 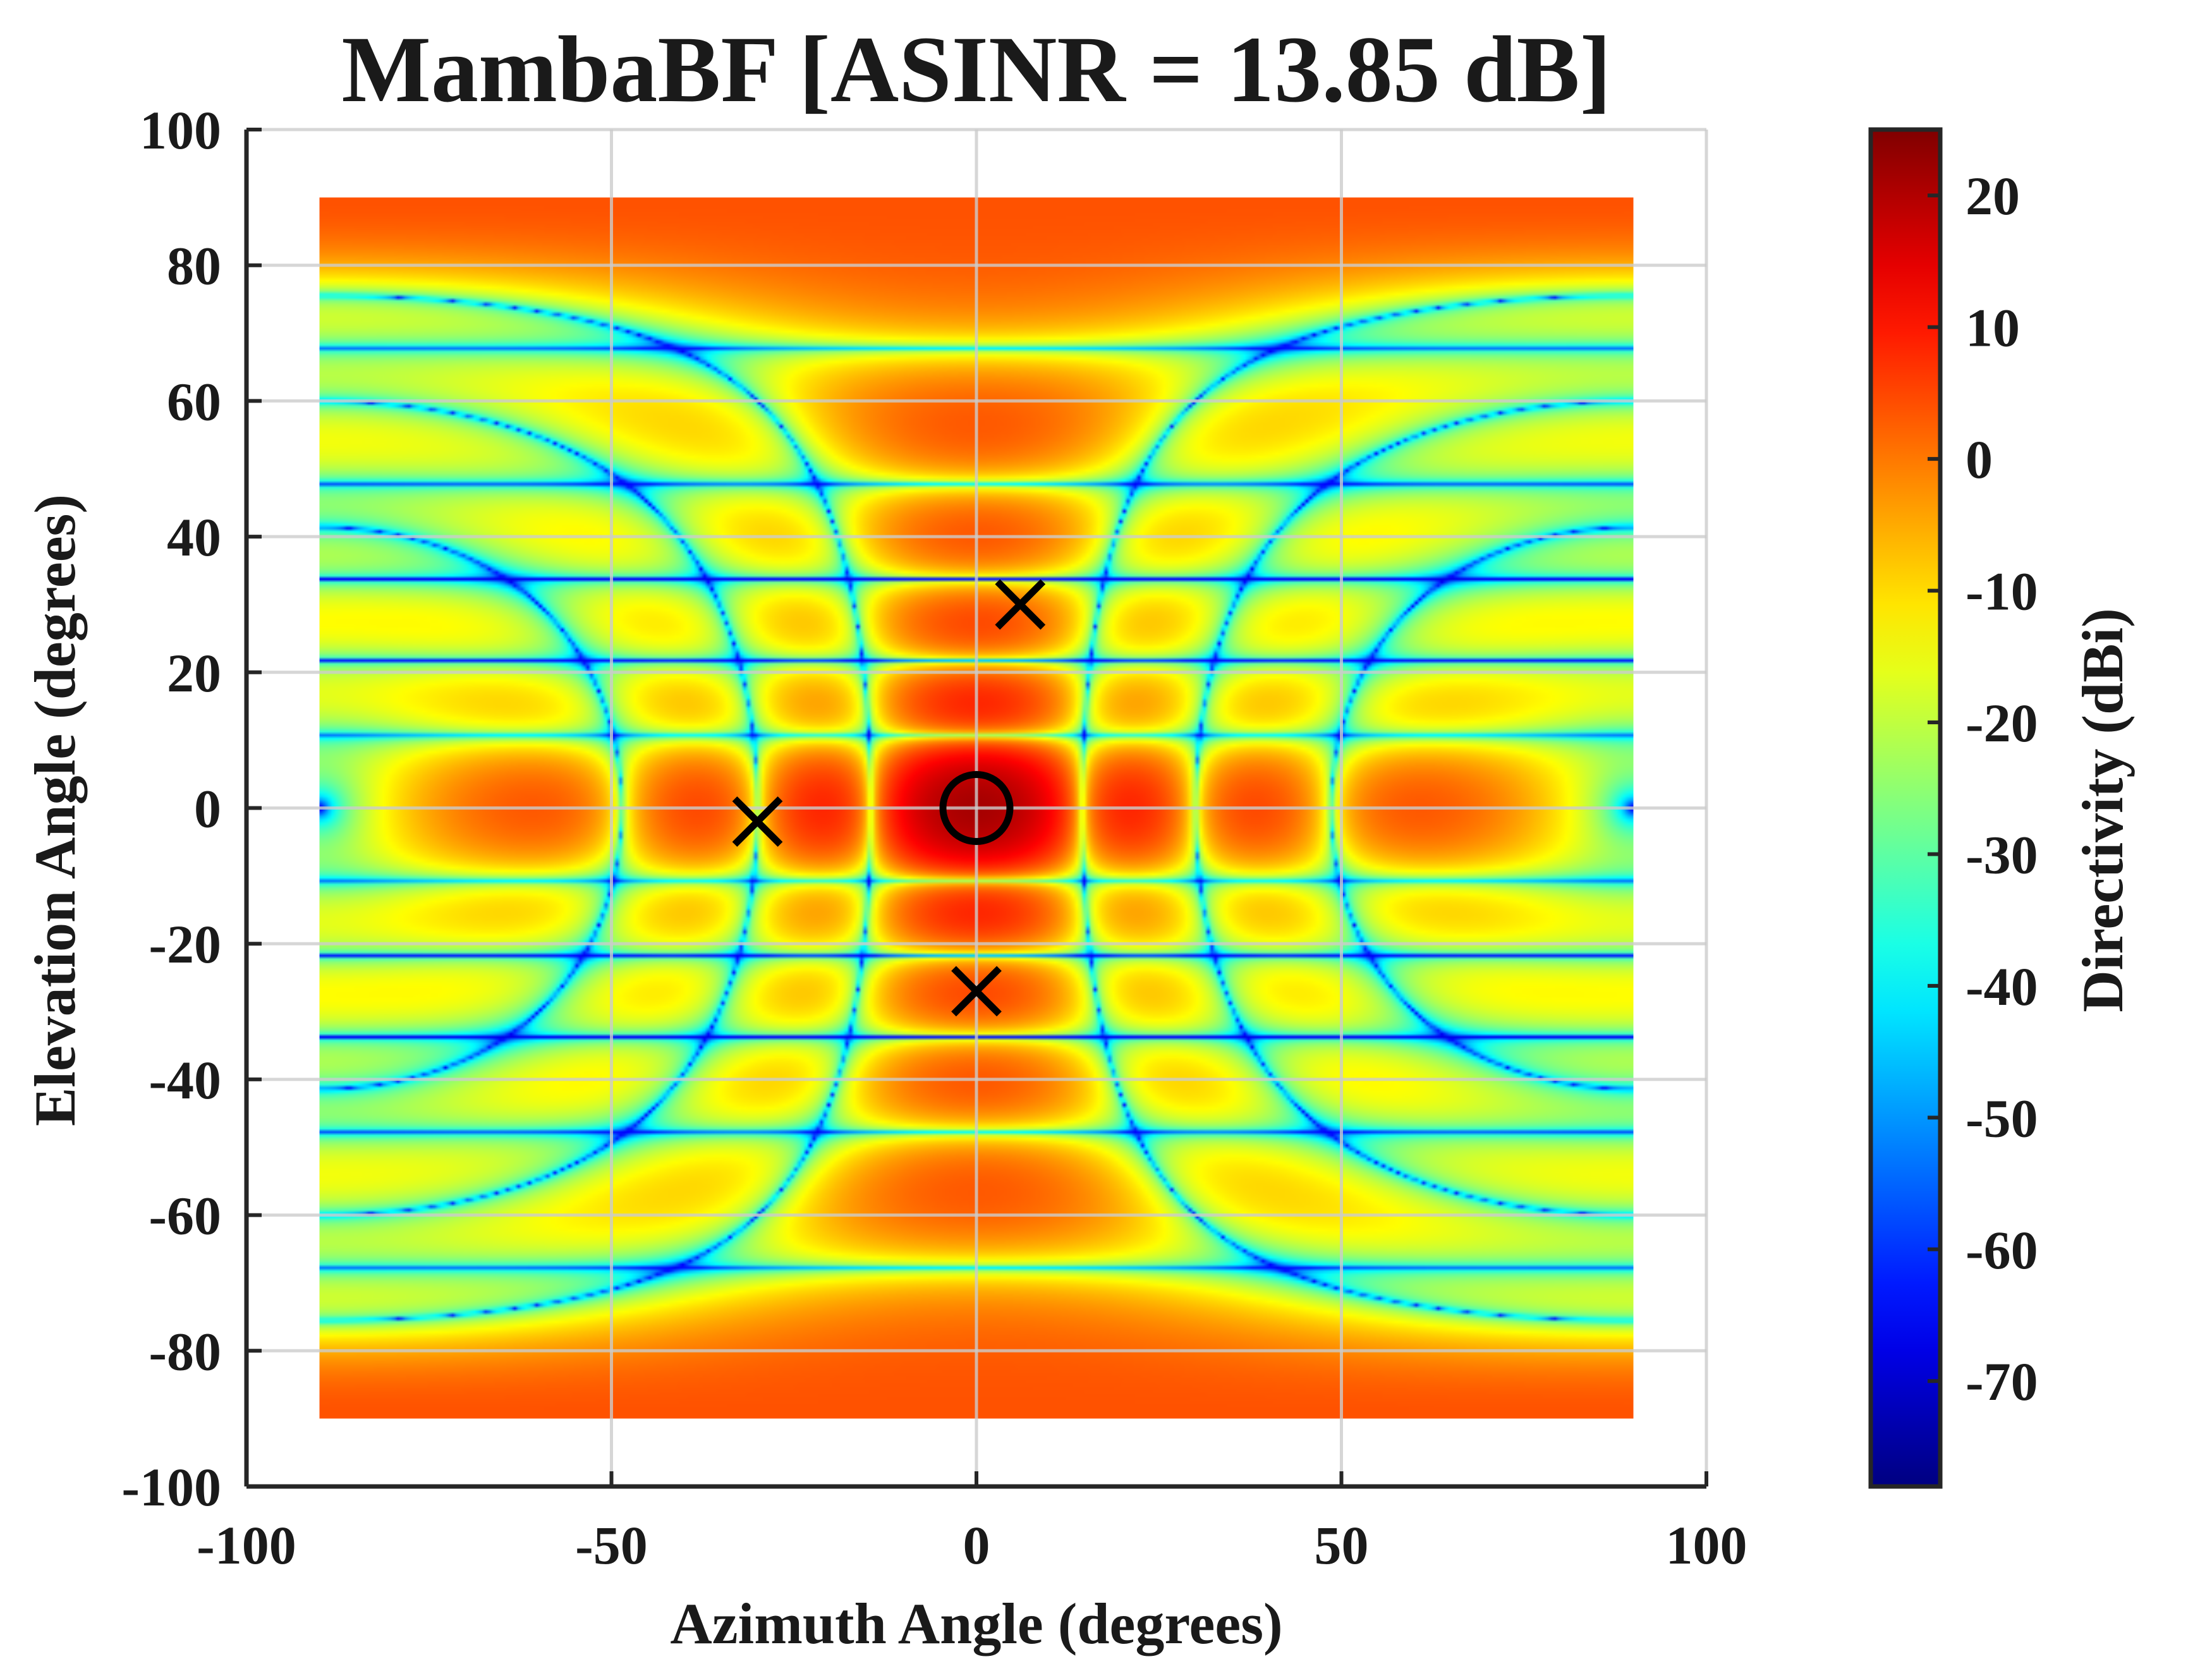 What do you see at coordinates (185, 944) in the screenshot?
I see `y-tick-label: -20` at bounding box center [185, 944].